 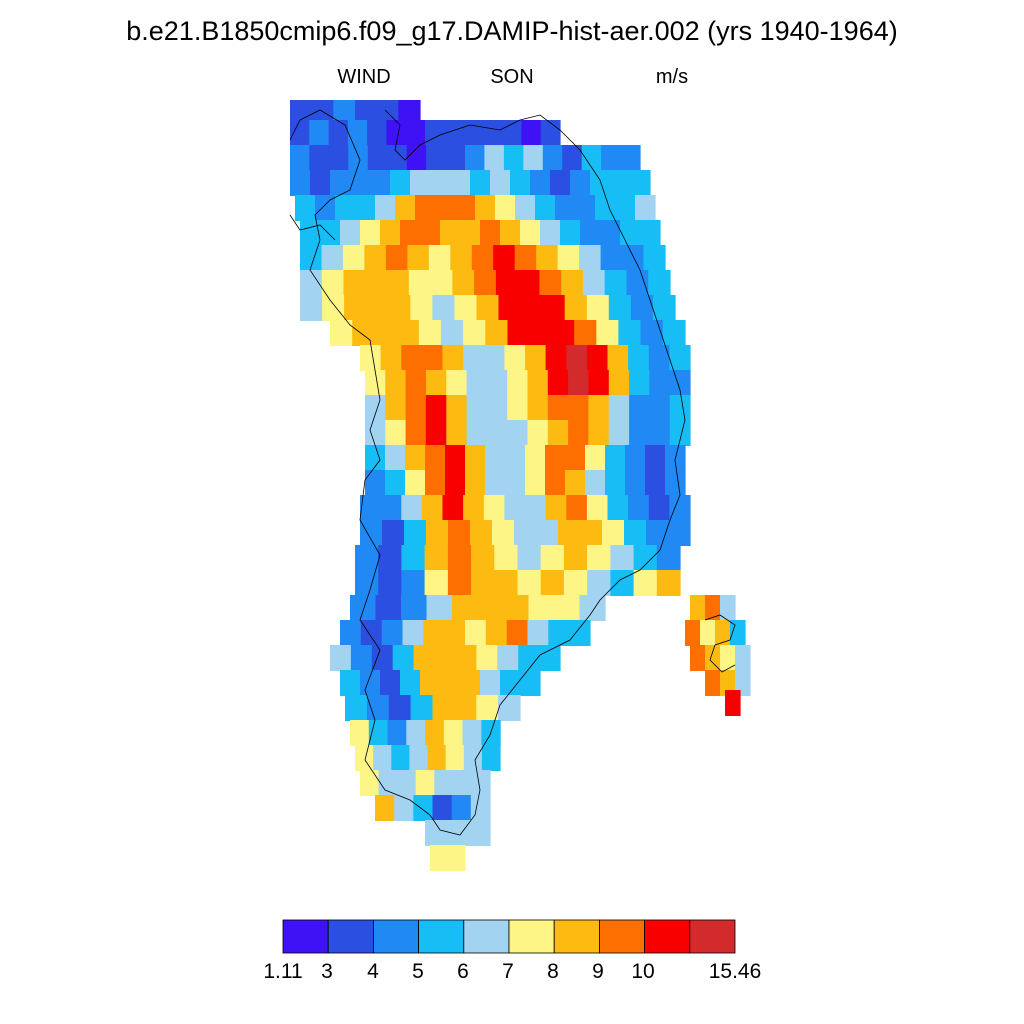 I want to click on colorbar-tick-label: 6, so click(x=463, y=971).